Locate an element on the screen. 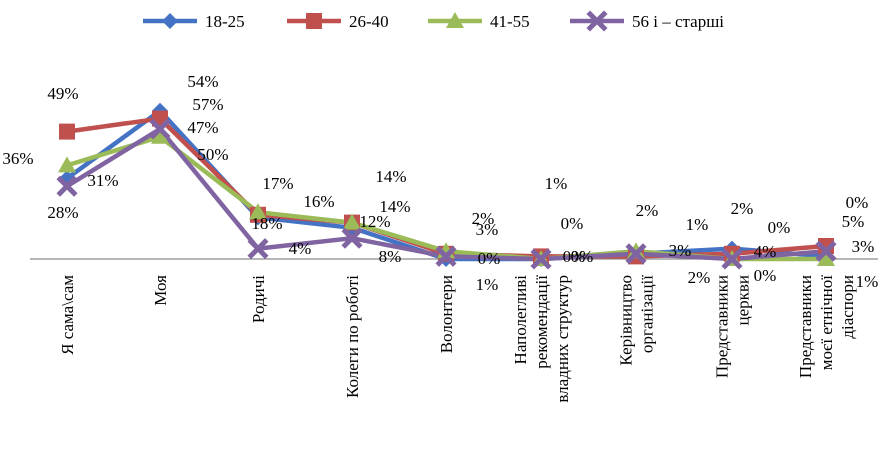  legend-label-2: 26-40 is located at coordinates (369, 21).